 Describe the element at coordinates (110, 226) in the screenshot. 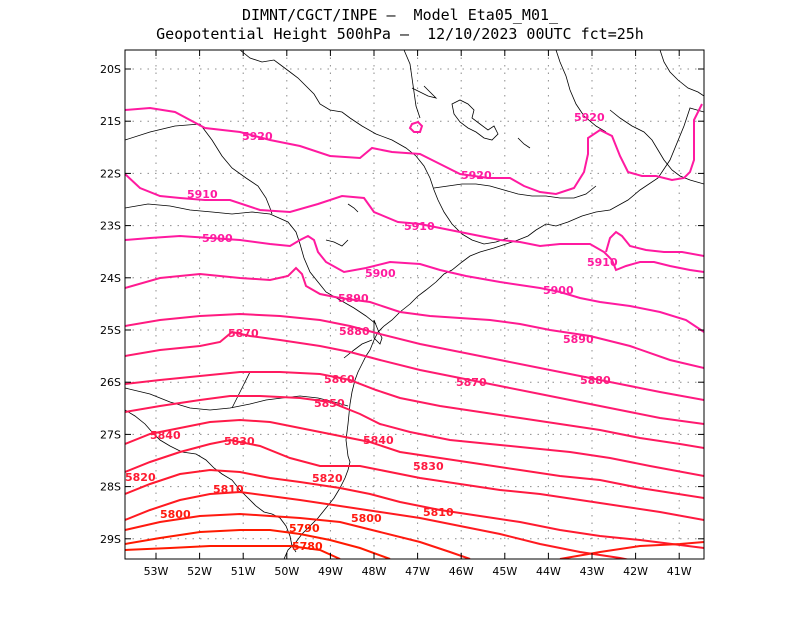

I see `lat-tick-label: 23S` at that location.